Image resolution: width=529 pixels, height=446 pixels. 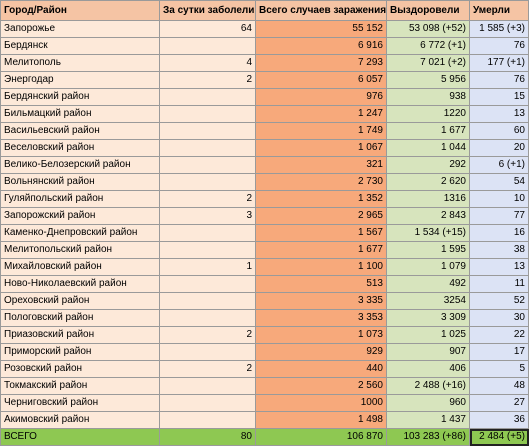 What do you see at coordinates (499, 335) in the screenshot?
I see `cell-died: 22` at bounding box center [499, 335].